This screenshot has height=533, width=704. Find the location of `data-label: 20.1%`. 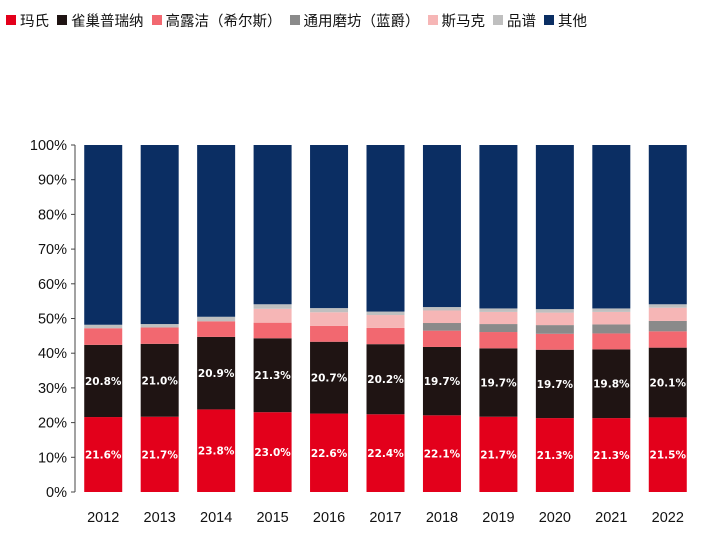

data-label: 20.1% is located at coordinates (668, 384).